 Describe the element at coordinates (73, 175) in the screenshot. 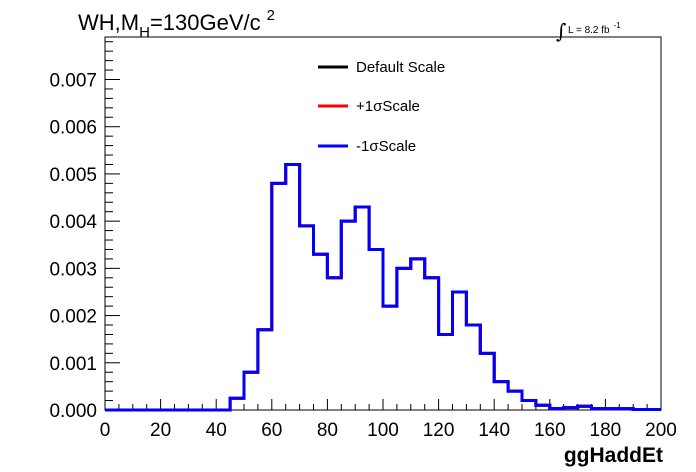

I see `y-tick-label: 0.005` at that location.